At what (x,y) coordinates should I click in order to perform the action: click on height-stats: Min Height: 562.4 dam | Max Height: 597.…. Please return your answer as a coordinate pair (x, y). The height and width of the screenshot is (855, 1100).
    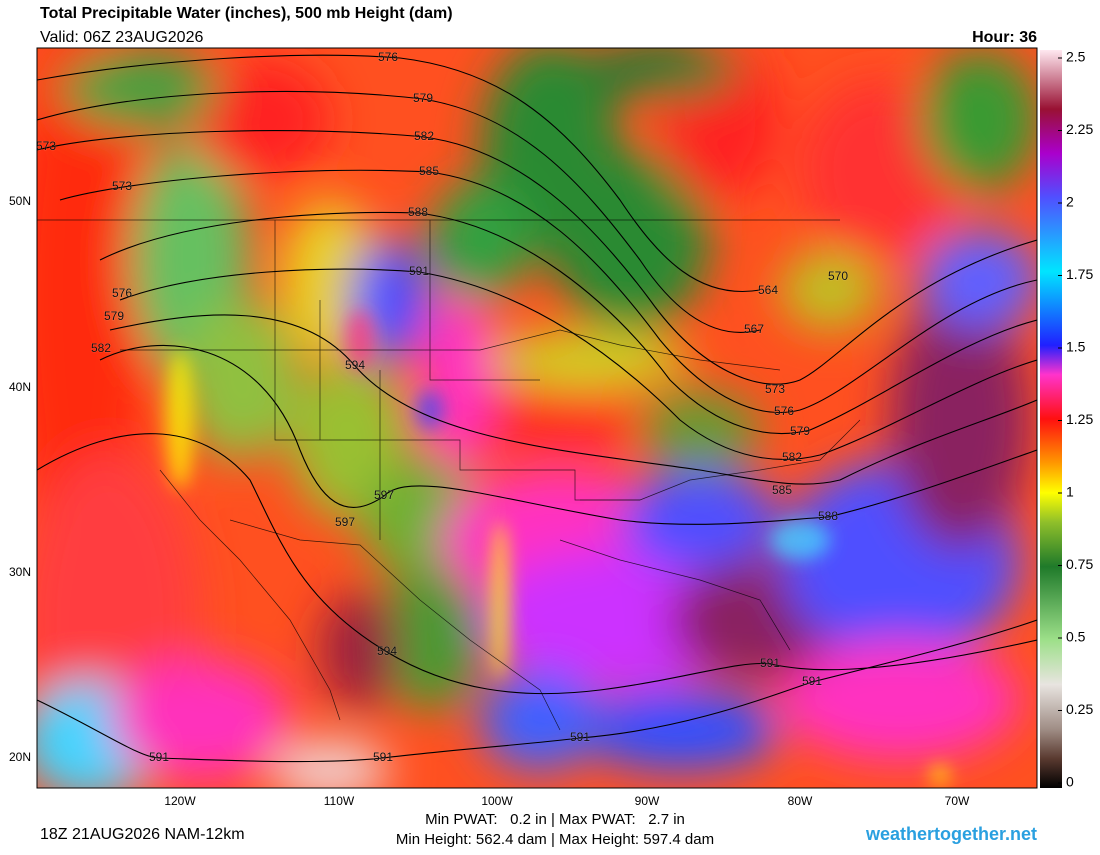
    Looking at the image, I should click on (555, 839).